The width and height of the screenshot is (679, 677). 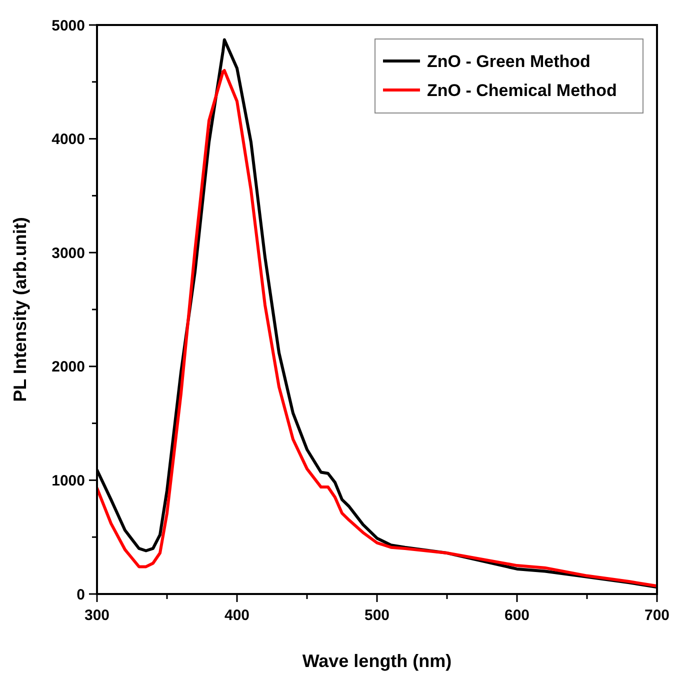 I want to click on y-tick-label: 1000, so click(x=68, y=481).